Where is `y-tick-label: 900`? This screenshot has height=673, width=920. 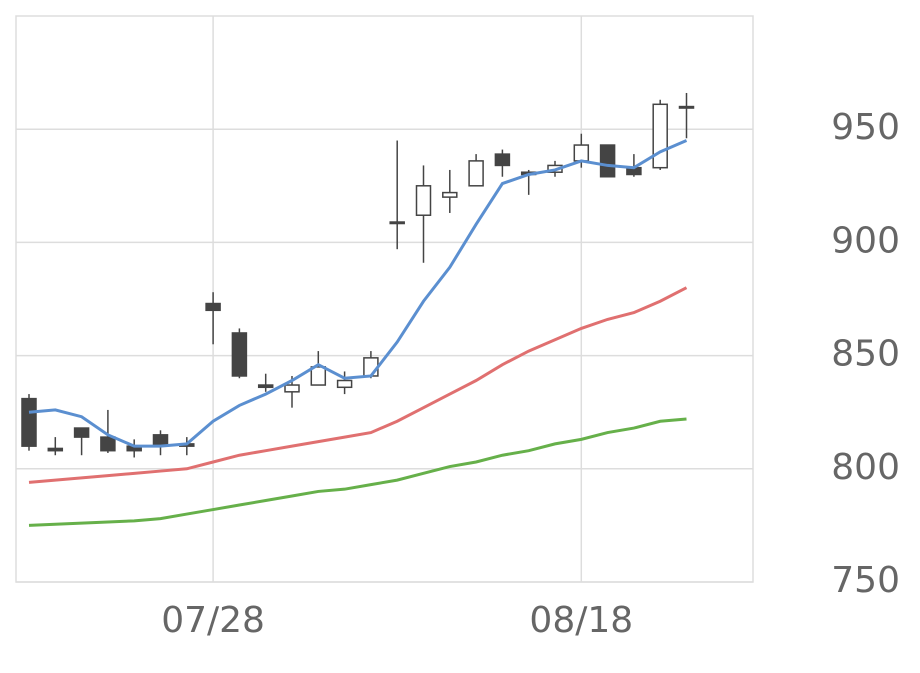
y-tick-label: 900 is located at coordinates (865, 240).